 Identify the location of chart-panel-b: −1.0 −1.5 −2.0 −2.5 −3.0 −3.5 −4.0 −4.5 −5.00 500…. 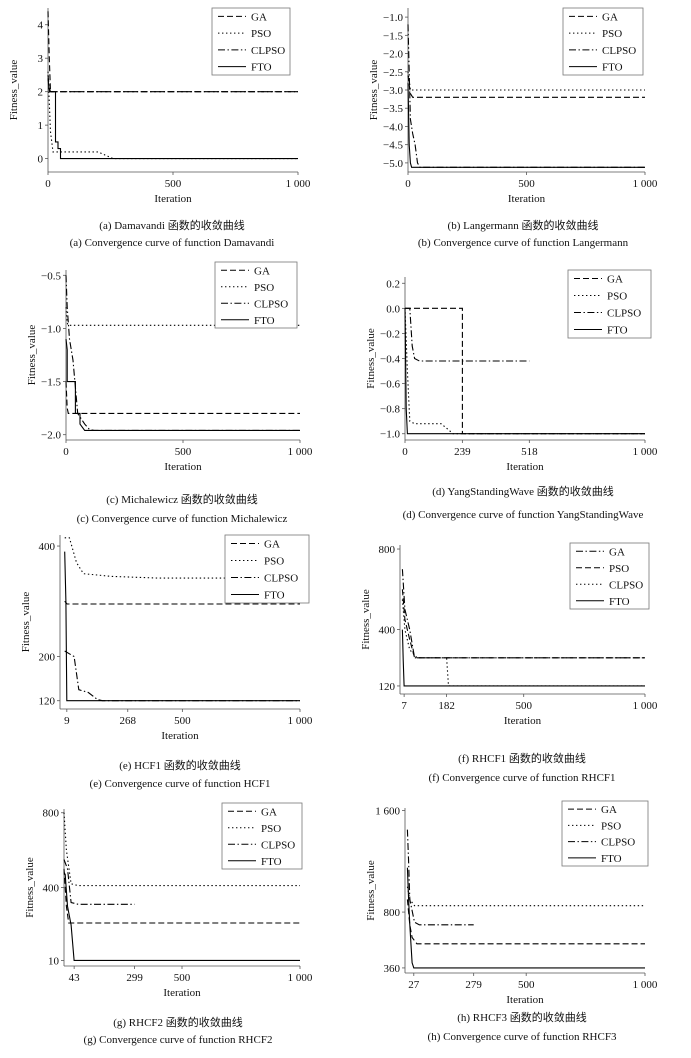
(513, 128).